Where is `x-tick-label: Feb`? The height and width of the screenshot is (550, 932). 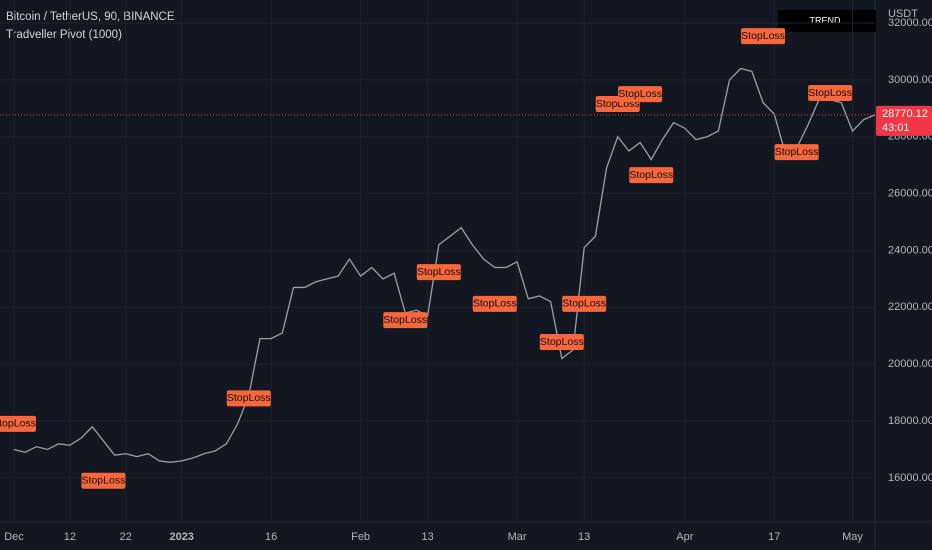
x-tick-label: Feb is located at coordinates (360, 537).